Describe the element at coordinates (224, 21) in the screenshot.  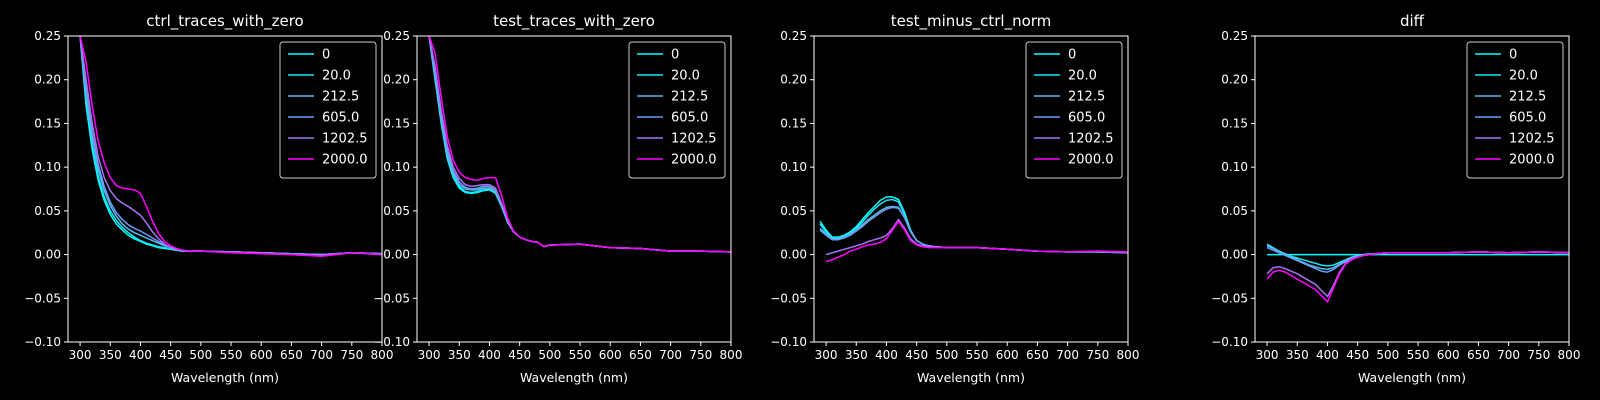
I see `chart-title: ctrl_traces_with_zero` at that location.